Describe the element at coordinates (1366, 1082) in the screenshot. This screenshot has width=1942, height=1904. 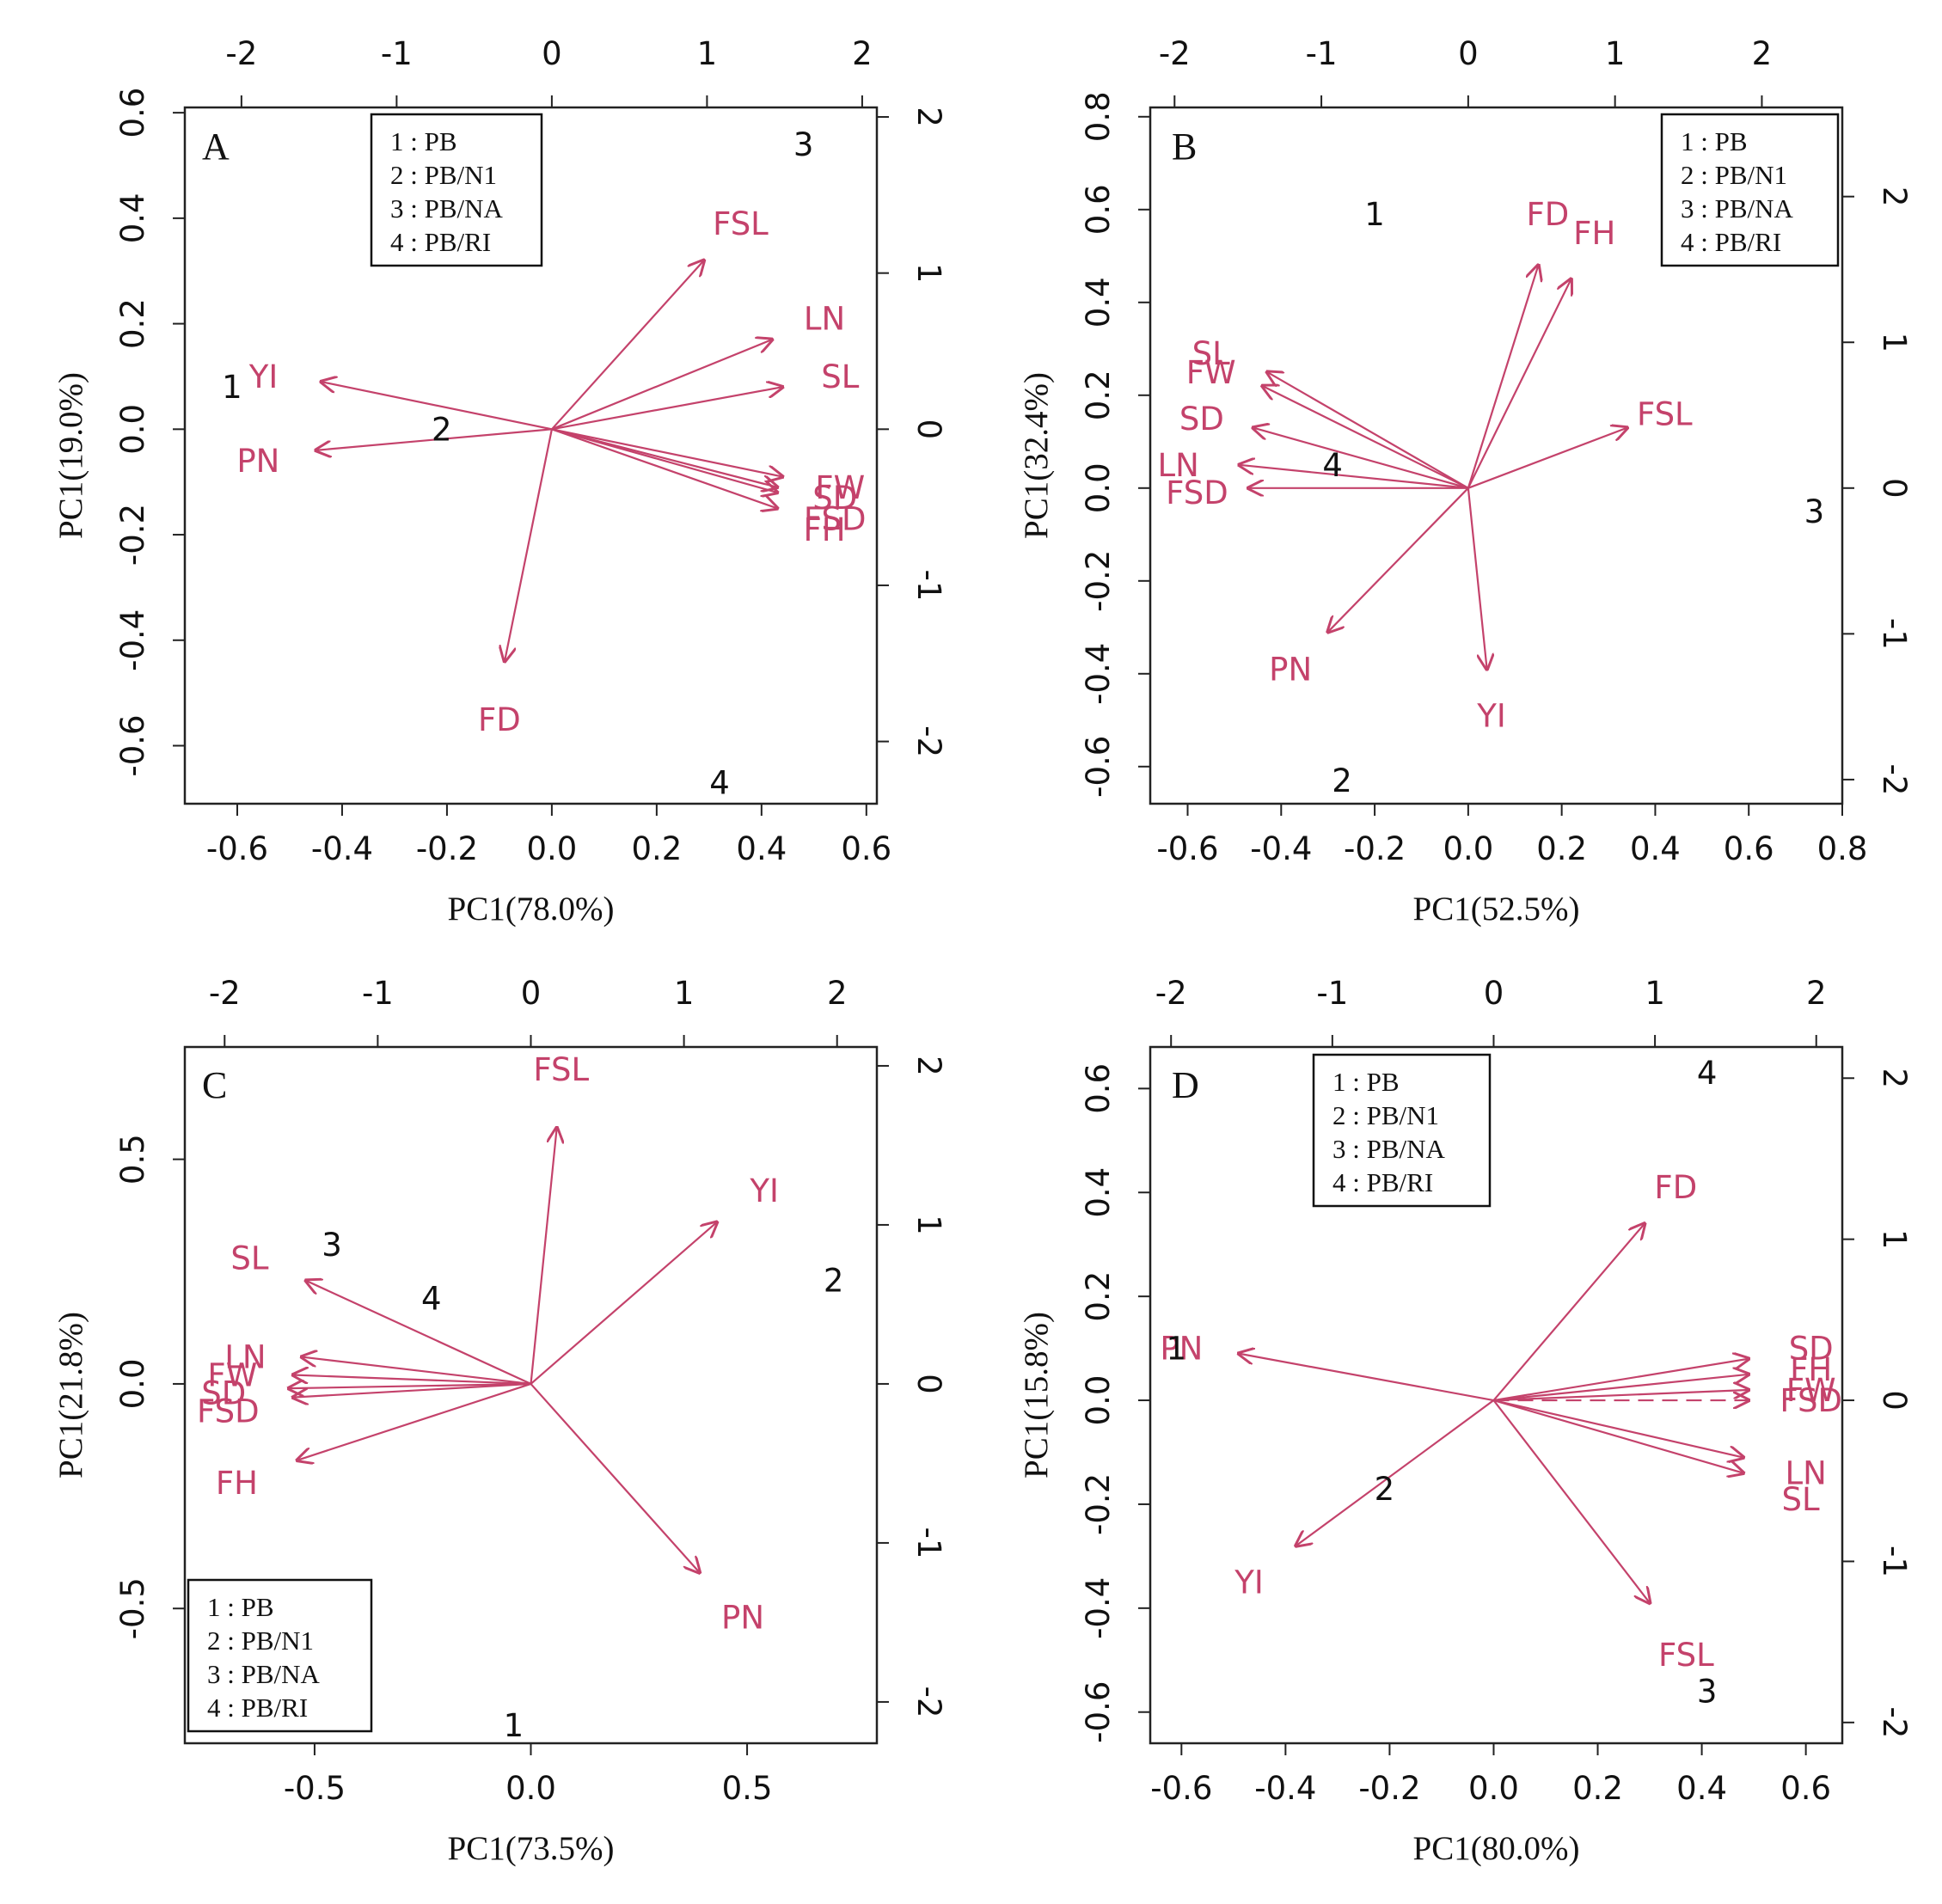
I see `legend-item-d: 1 : PB` at that location.